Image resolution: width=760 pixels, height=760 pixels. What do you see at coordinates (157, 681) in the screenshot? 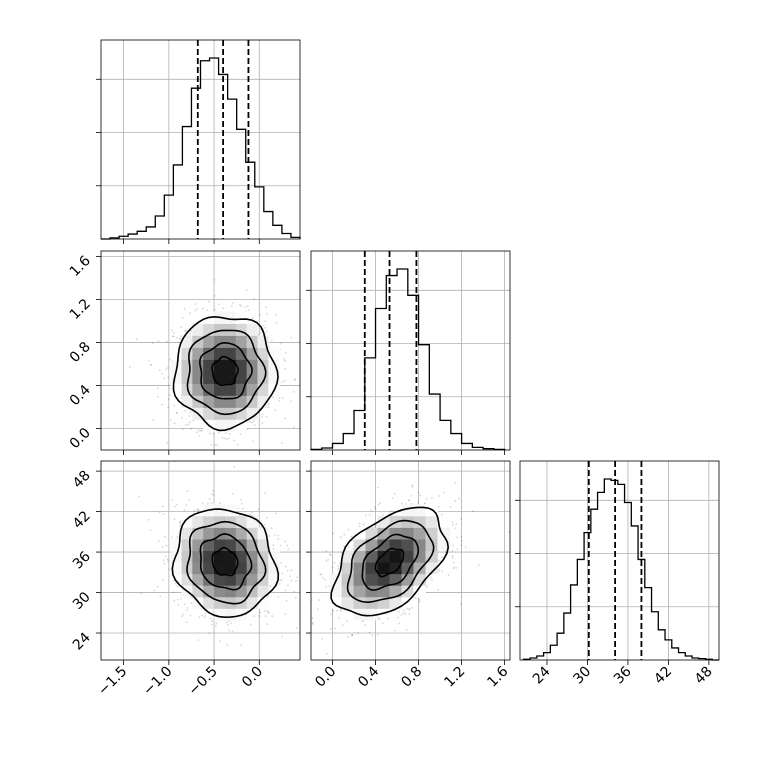
I see `scatter-0-2-xtick-label: −1.0` at bounding box center [157, 681].